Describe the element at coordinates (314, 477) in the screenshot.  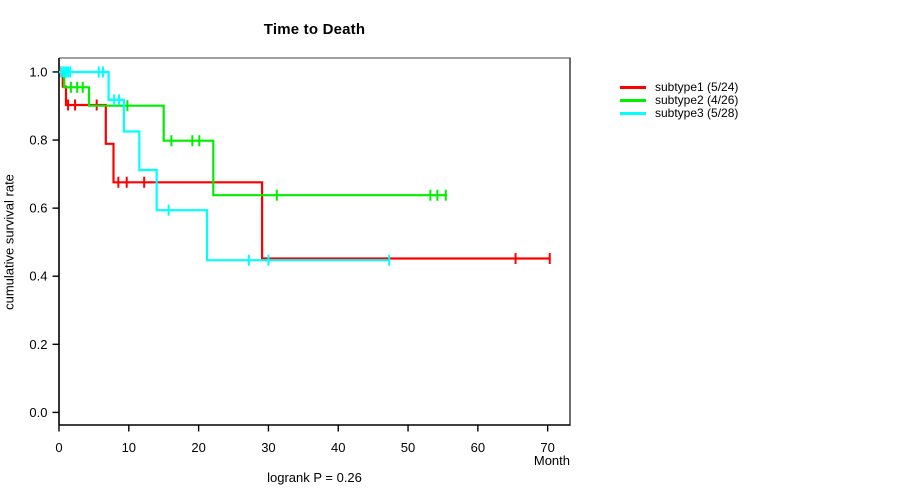
I see `logrank-annotation: logrank P = 0.26` at that location.